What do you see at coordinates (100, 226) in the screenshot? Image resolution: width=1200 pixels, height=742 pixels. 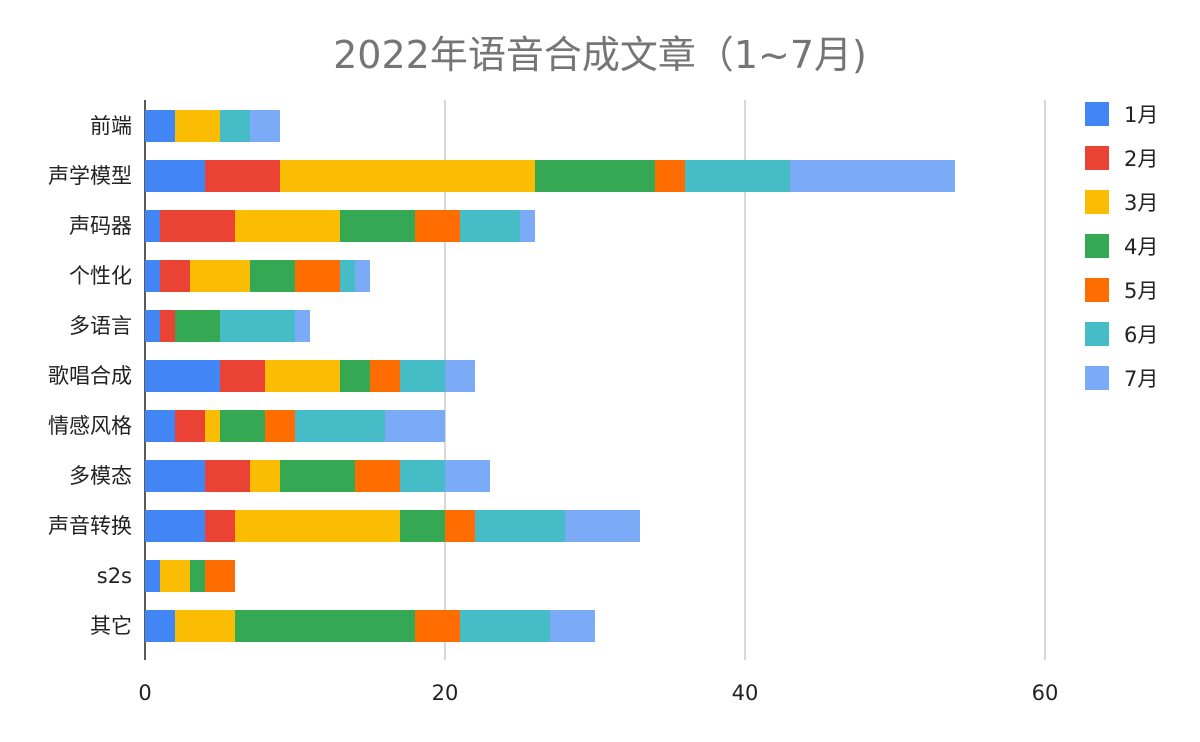 I see `category-label: 声码器` at bounding box center [100, 226].